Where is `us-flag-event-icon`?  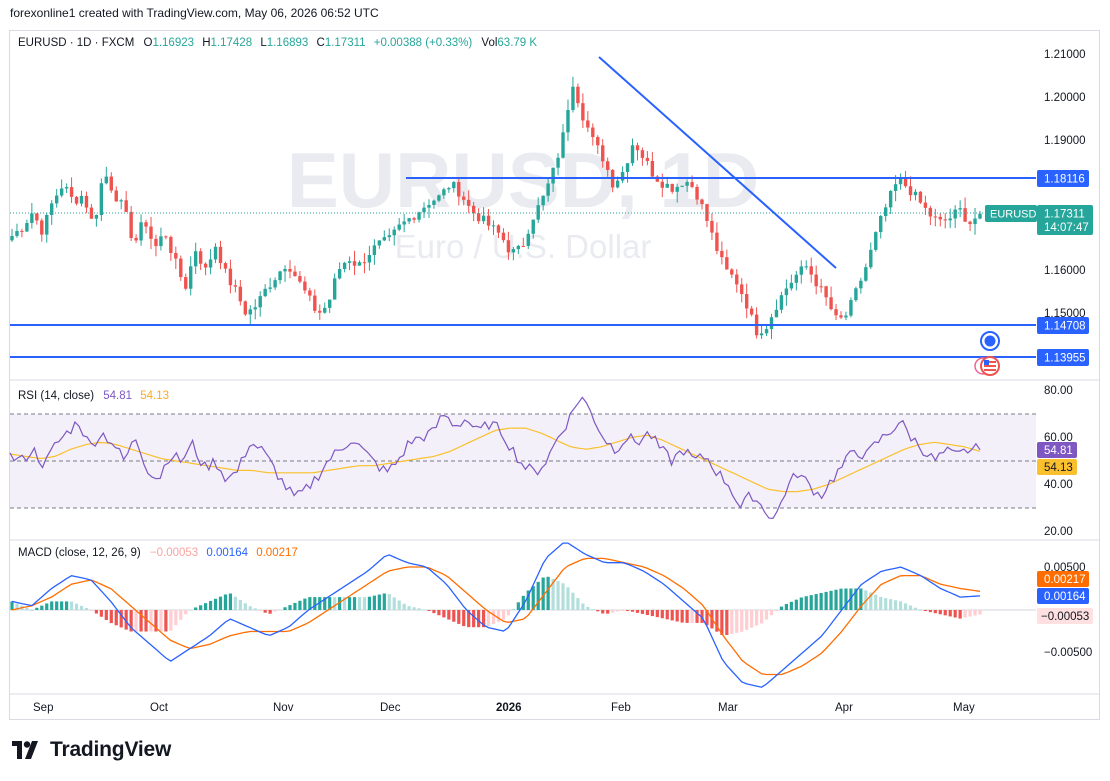
us-flag-event-icon is located at coordinates (987, 366).